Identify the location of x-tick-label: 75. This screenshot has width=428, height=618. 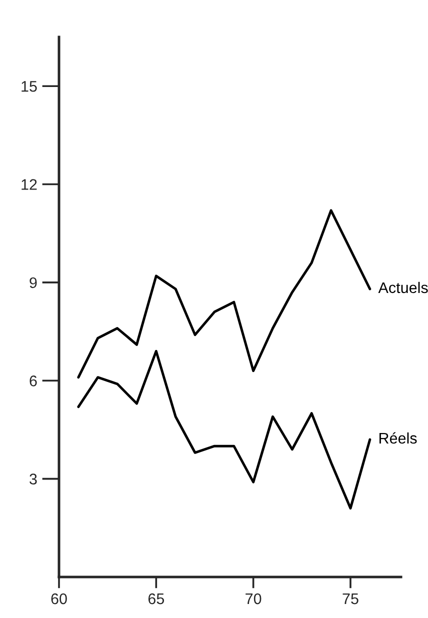
(350, 599).